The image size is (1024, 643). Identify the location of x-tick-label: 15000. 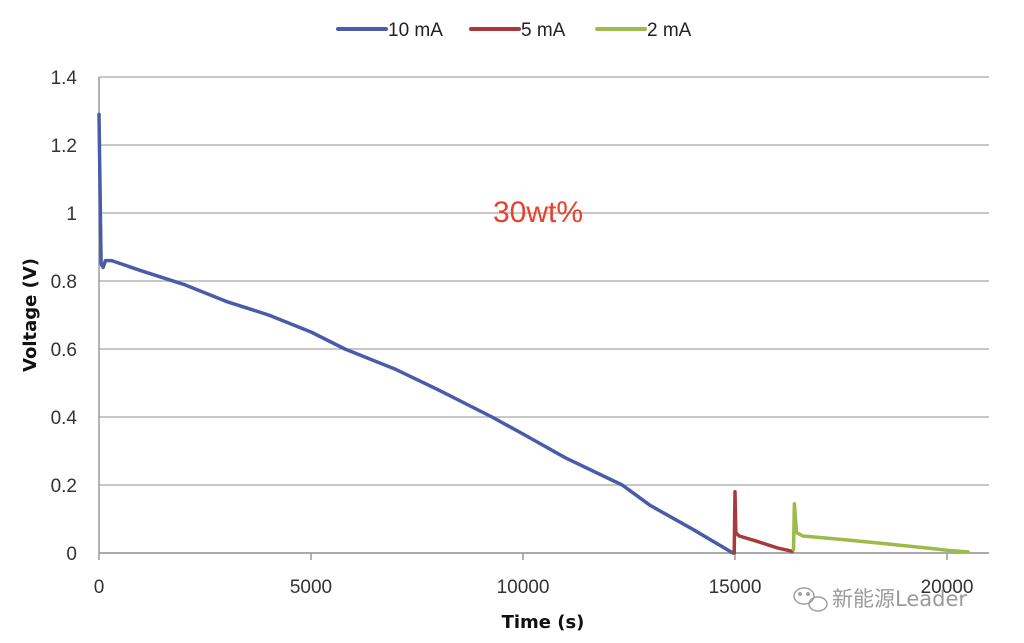
(735, 587).